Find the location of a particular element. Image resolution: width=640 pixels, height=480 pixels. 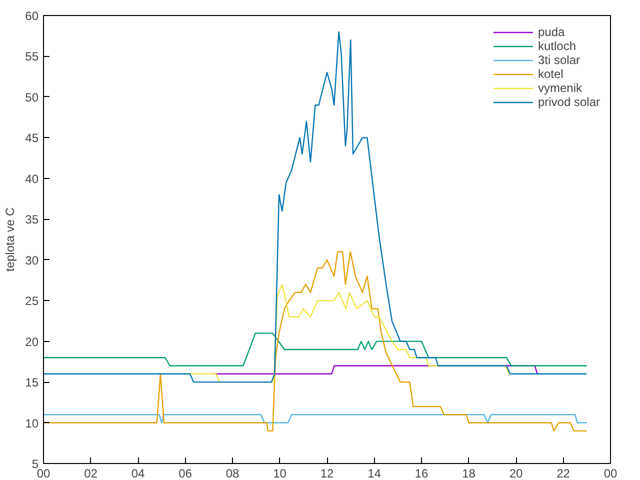

line-series is located at coordinates (316, 349).